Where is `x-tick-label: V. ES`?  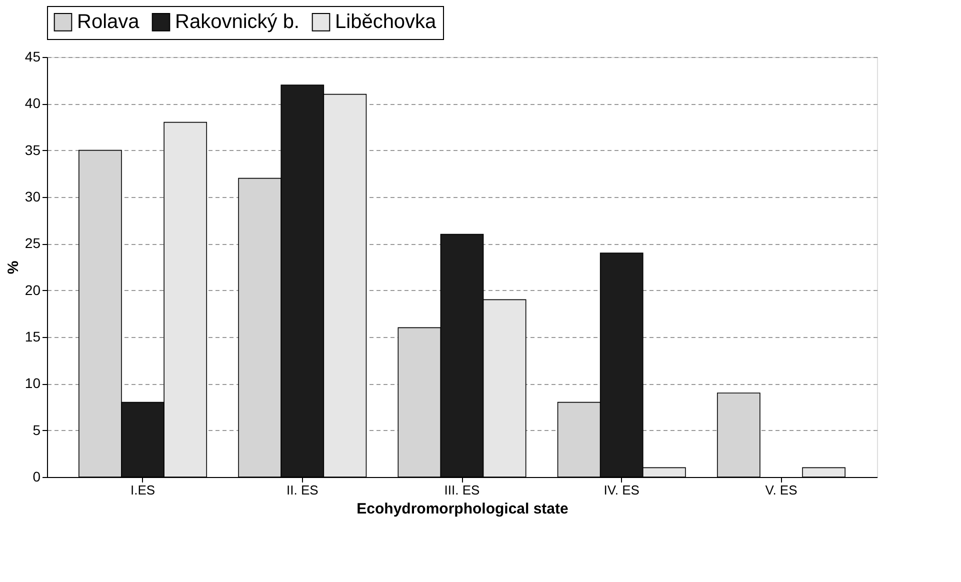
x-tick-label: V. ES is located at coordinates (781, 490).